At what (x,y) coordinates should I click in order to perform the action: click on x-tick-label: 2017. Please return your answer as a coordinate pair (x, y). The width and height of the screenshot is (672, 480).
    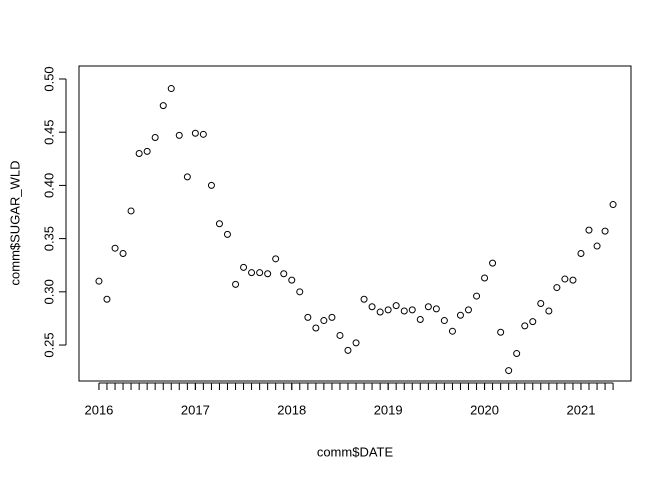
    Looking at the image, I should click on (195, 409).